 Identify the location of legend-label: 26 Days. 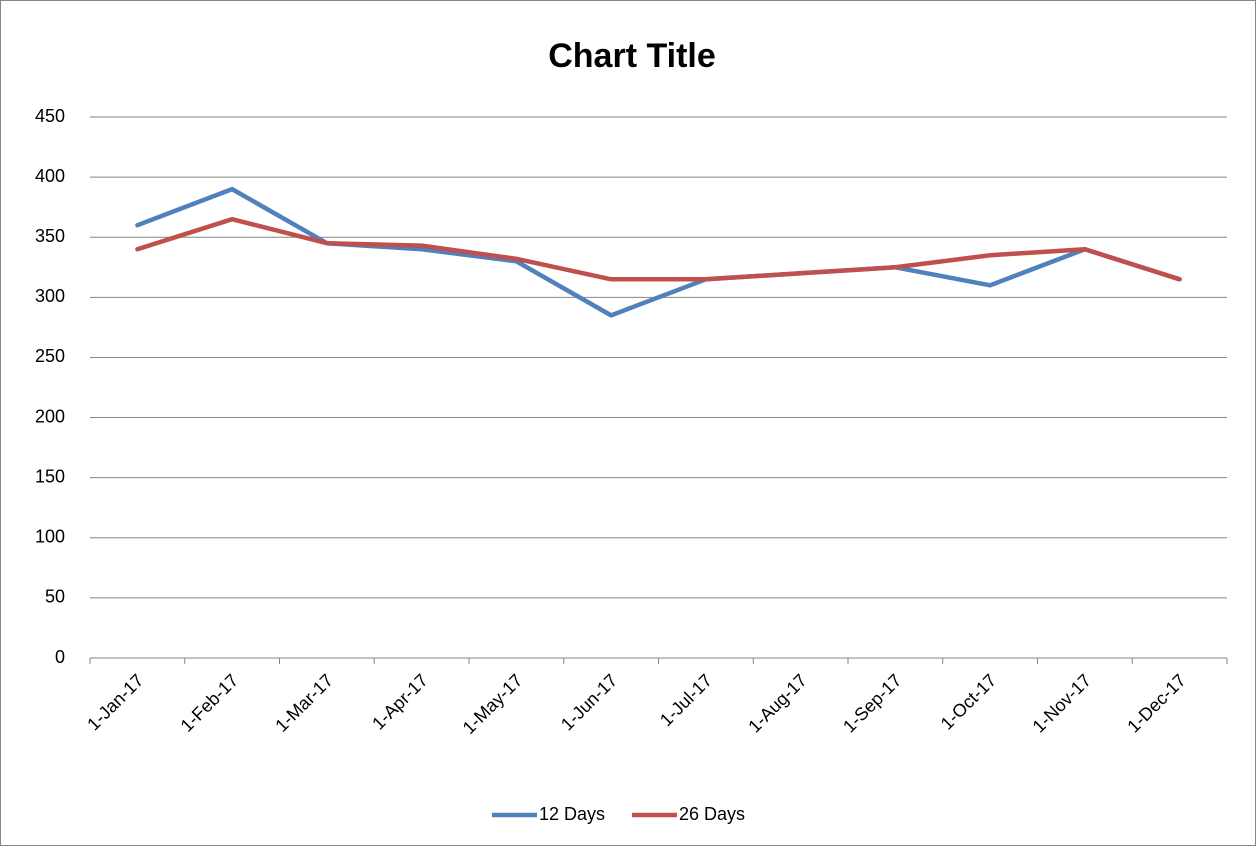
(712, 814).